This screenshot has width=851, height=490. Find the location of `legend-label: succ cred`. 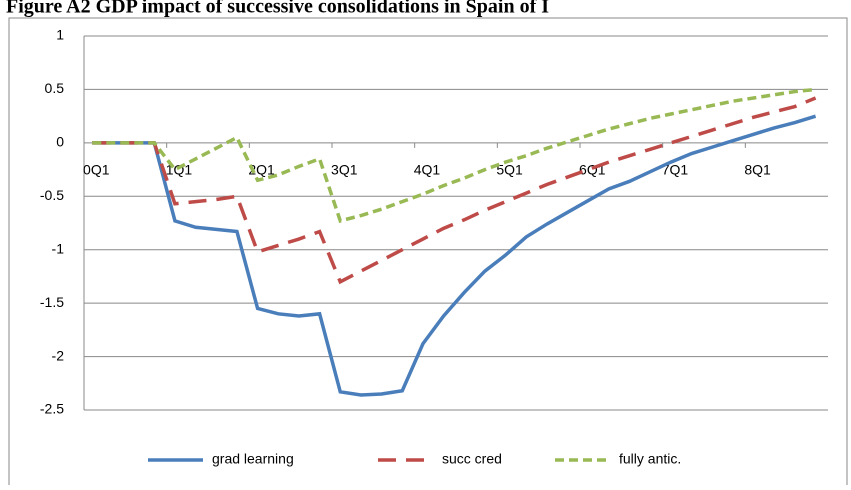

legend-label: succ cred is located at coordinates (472, 459).